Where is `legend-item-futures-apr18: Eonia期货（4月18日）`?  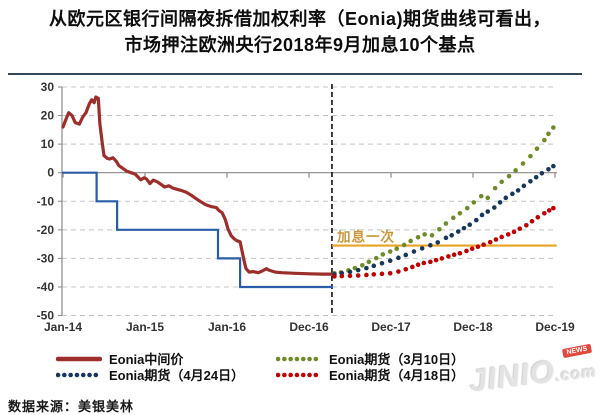
legend-item-futures-apr18: Eonia期货（4月18日） is located at coordinates (370, 374).